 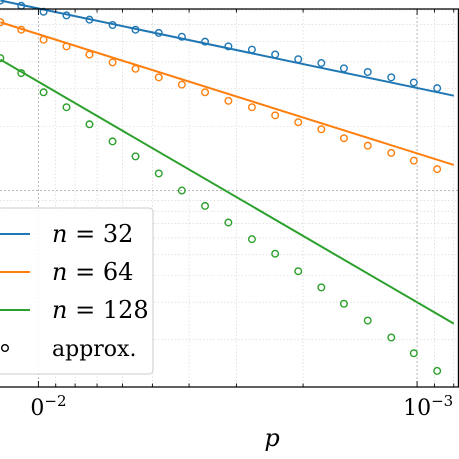 I want to click on legend-label: approx., so click(x=94, y=349).